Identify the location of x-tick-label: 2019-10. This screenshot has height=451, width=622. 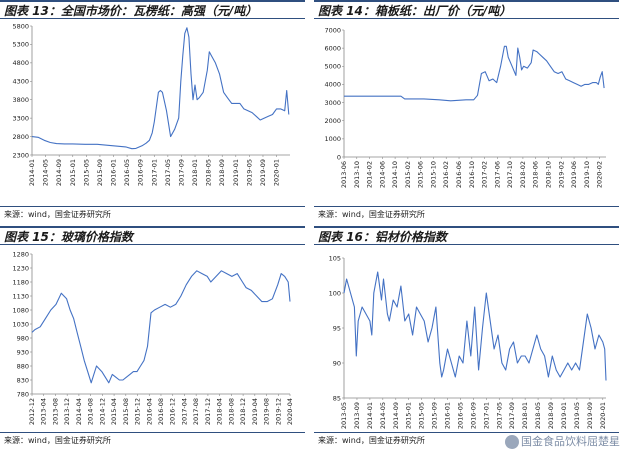
(587, 174).